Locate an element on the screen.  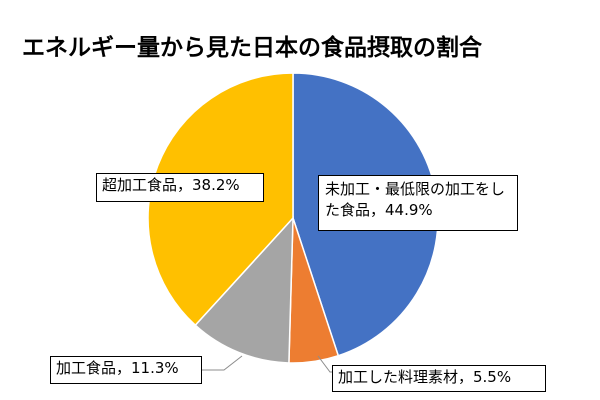
leader-line-processed-foods is located at coordinates (222, 363).